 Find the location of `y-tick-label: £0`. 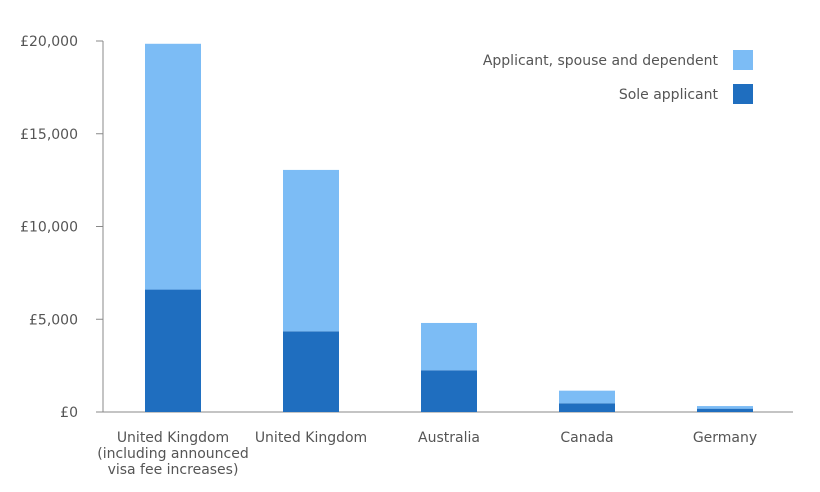

y-tick-label: £0 is located at coordinates (69, 413).